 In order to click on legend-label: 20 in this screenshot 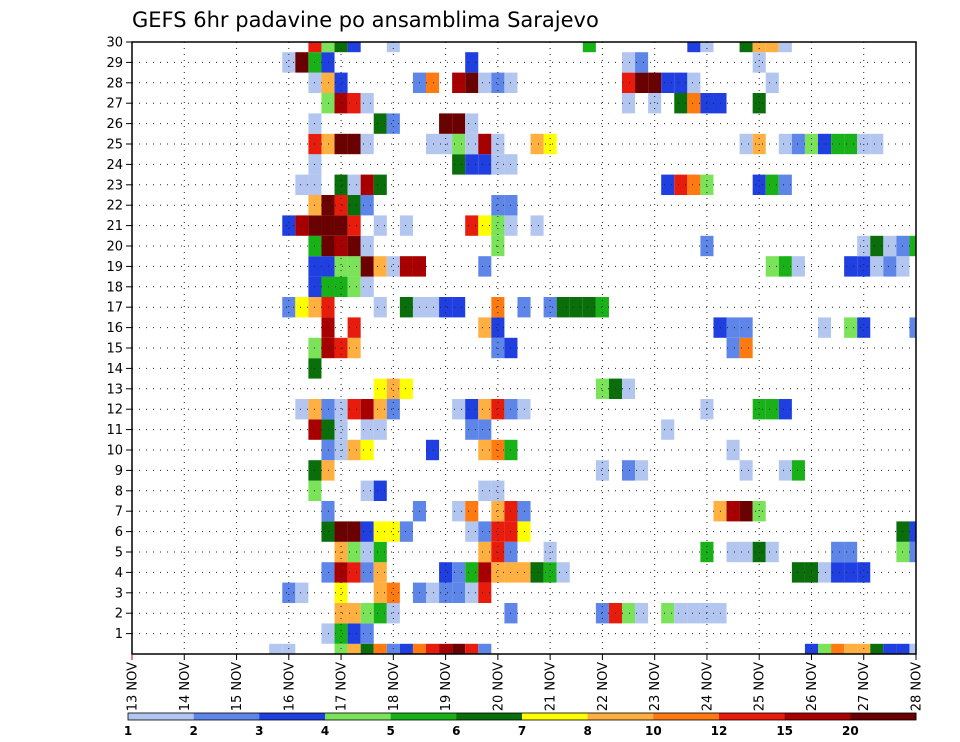, I will do `click(850, 731)`.